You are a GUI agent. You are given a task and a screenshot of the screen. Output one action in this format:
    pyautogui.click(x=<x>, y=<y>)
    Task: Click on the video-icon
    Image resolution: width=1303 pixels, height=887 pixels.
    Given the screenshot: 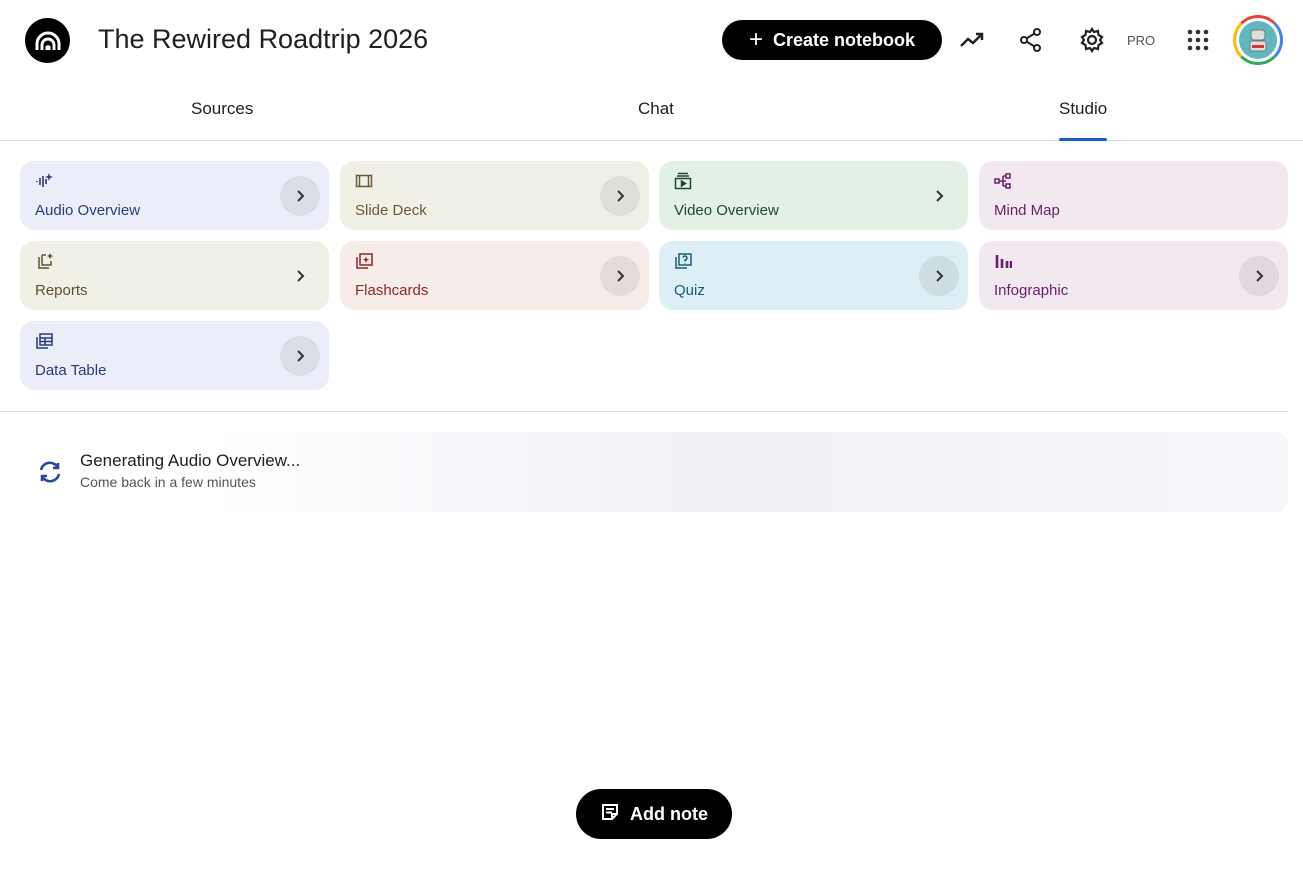 What is the action you would take?
    pyautogui.click(x=683, y=181)
    